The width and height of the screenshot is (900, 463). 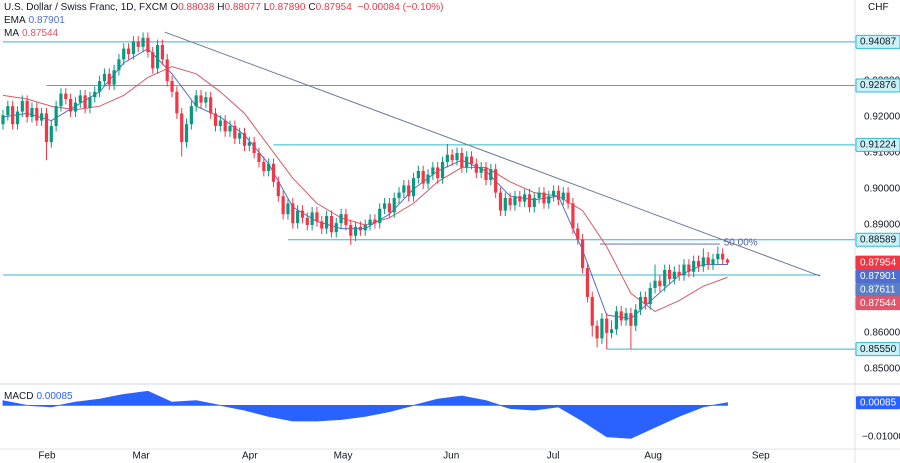 What do you see at coordinates (882, 153) in the screenshot?
I see `y-tick-label: 0.91000` at bounding box center [882, 153].